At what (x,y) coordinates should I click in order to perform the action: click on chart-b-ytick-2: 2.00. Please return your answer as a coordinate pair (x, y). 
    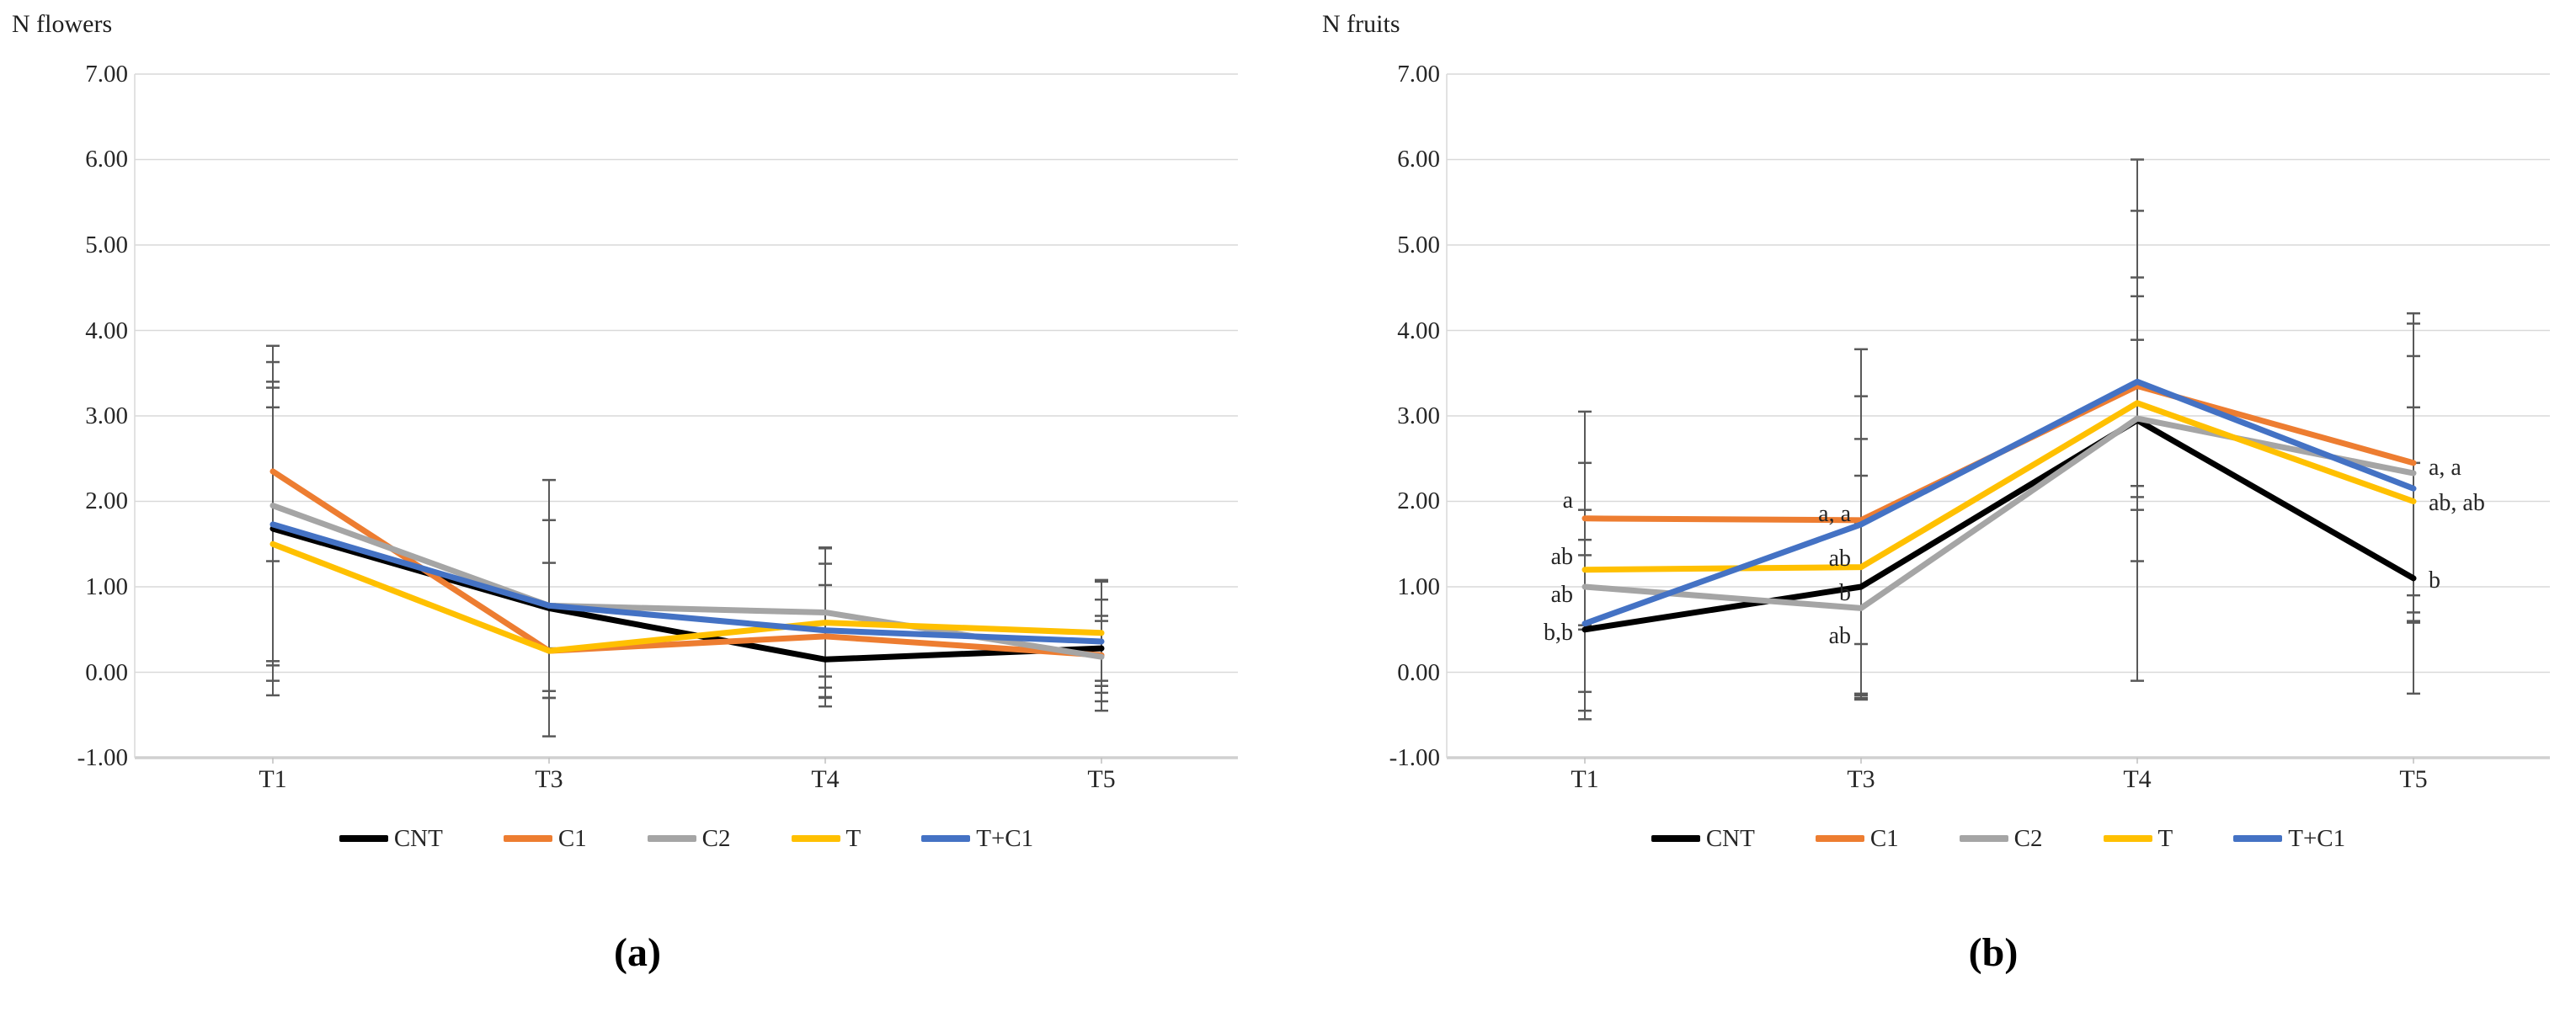
    Looking at the image, I should click on (1418, 501).